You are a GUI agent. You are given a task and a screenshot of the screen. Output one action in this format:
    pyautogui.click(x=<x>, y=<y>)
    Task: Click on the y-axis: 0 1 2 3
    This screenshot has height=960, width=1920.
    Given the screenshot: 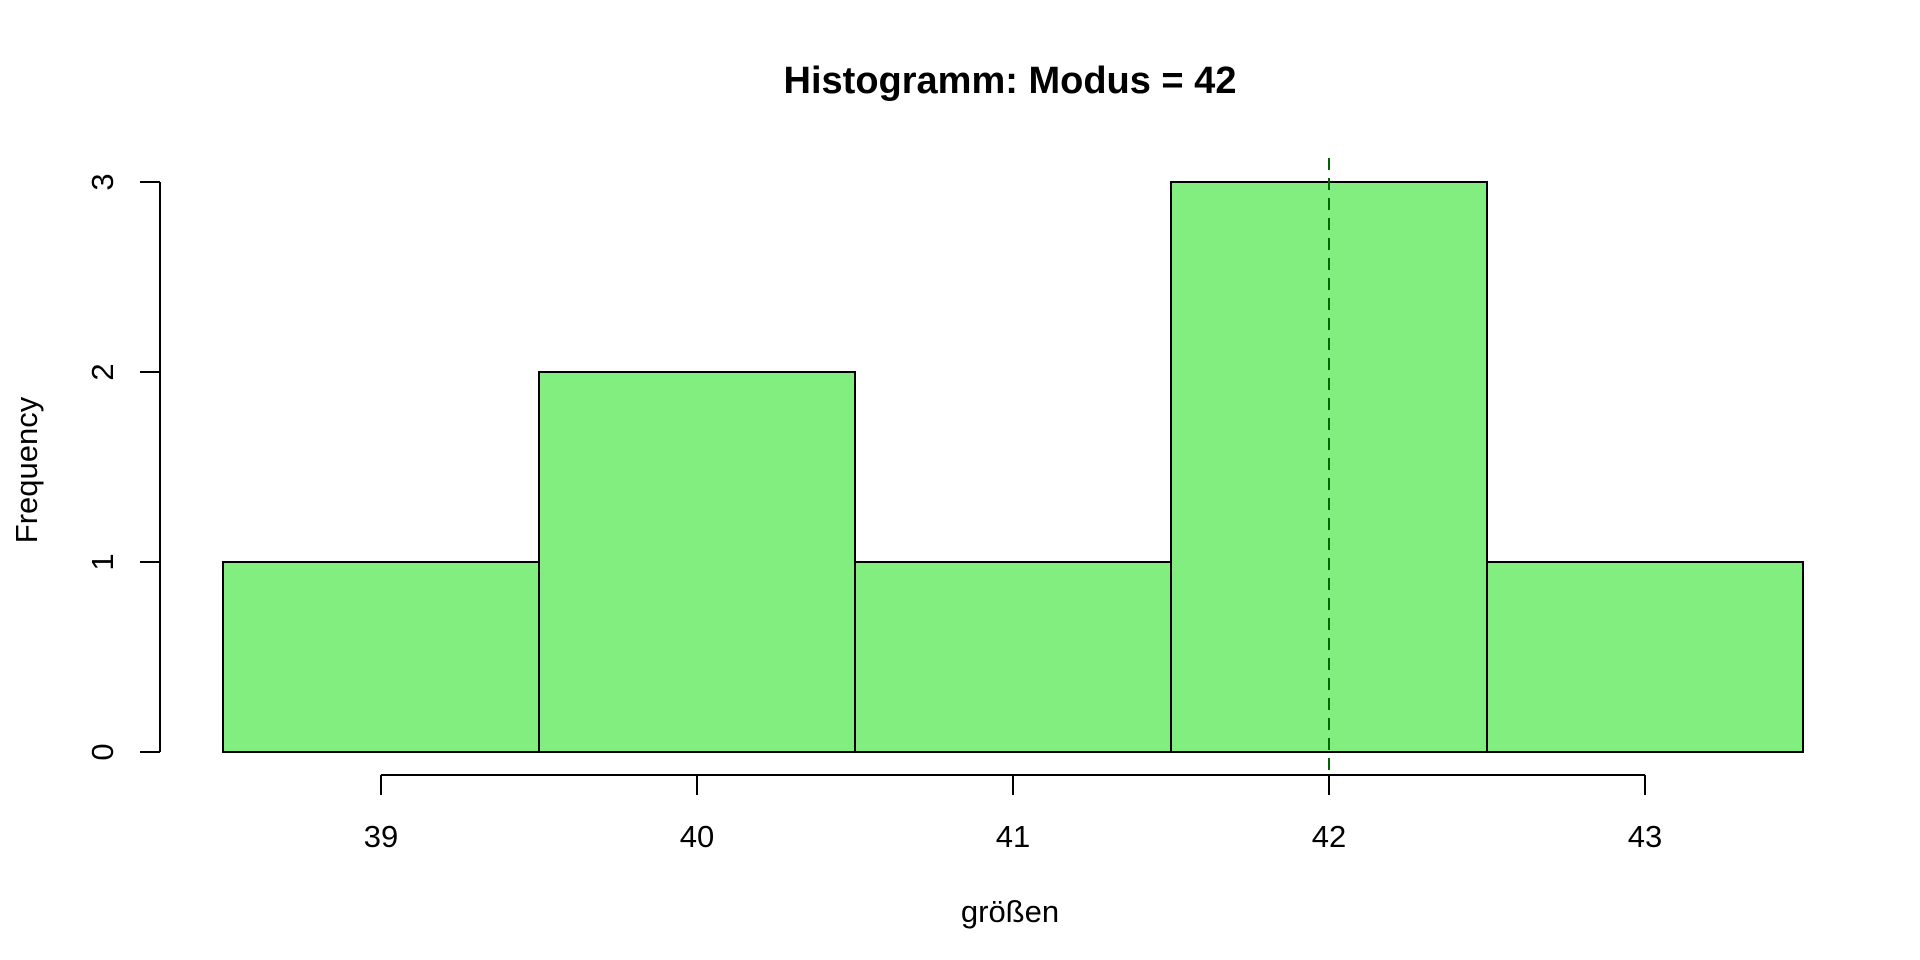 What is the action you would take?
    pyautogui.click(x=123, y=467)
    